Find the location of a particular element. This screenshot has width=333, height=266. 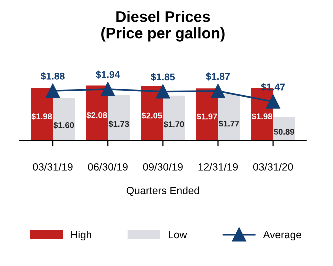

x-tick-label: 12/31/19 is located at coordinates (218, 167).